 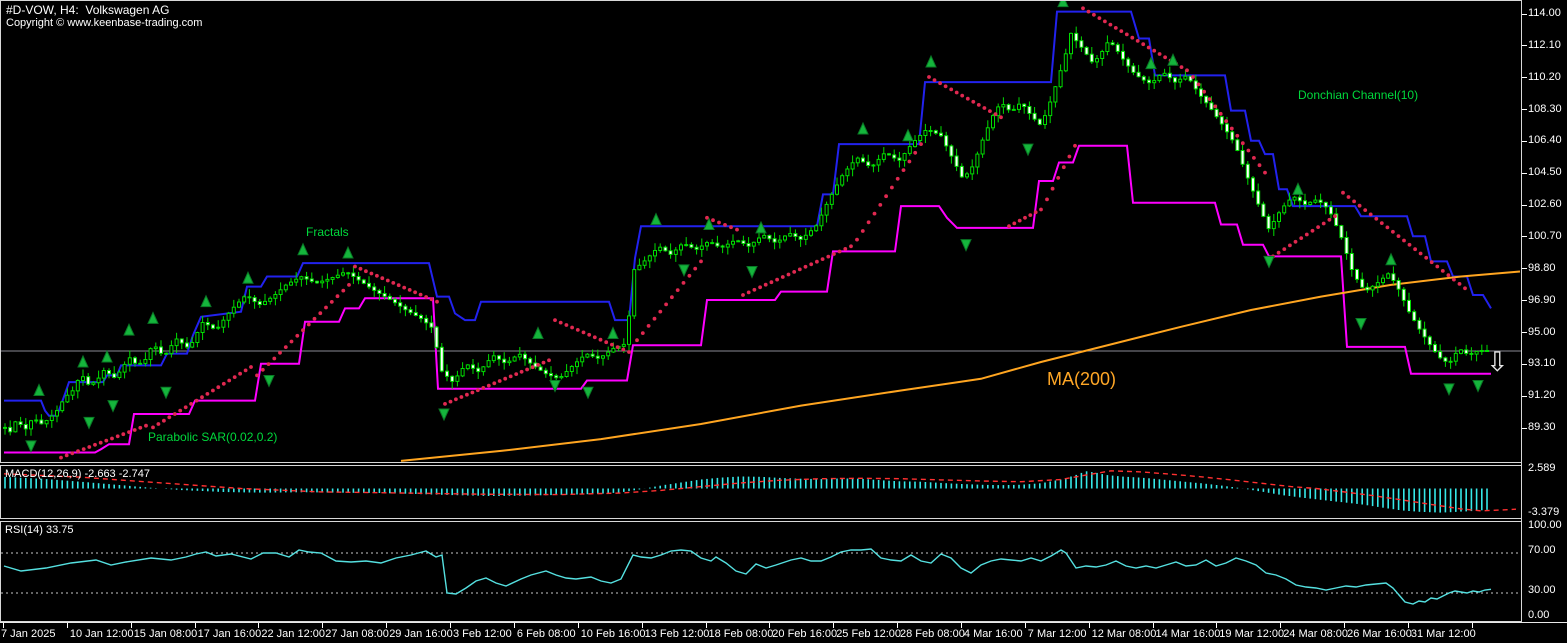 What do you see at coordinates (1497, 362) in the screenshot?
I see `scroll-down-arrow-icon: ⇩` at bounding box center [1497, 362].